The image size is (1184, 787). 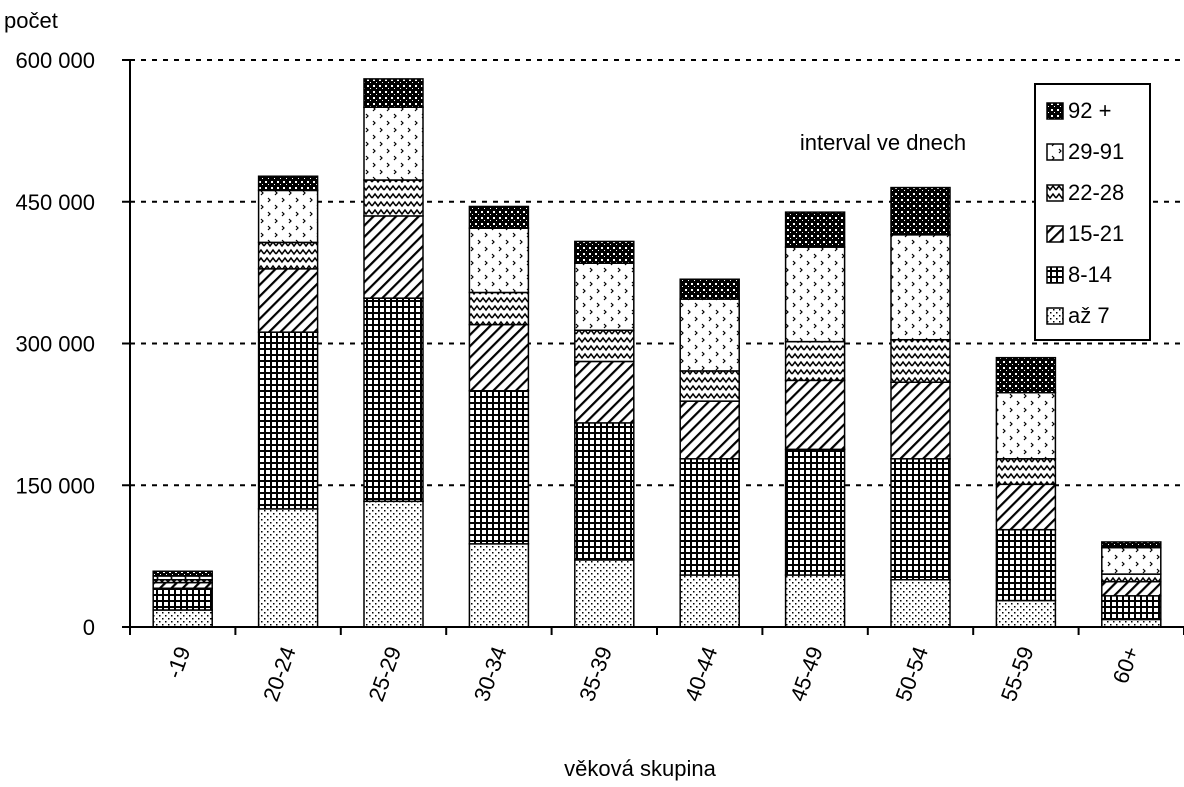 I want to click on legend-label: 22-28, so click(x=1096, y=192).